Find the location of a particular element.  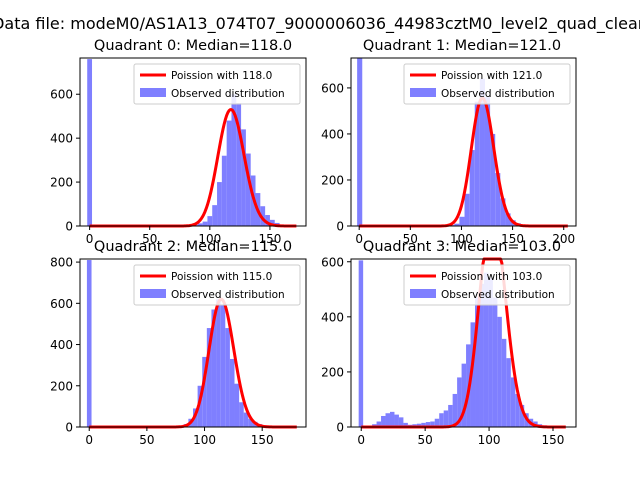

subplot-title: Quadrant 3: Median=103.0 is located at coordinates (462, 247).